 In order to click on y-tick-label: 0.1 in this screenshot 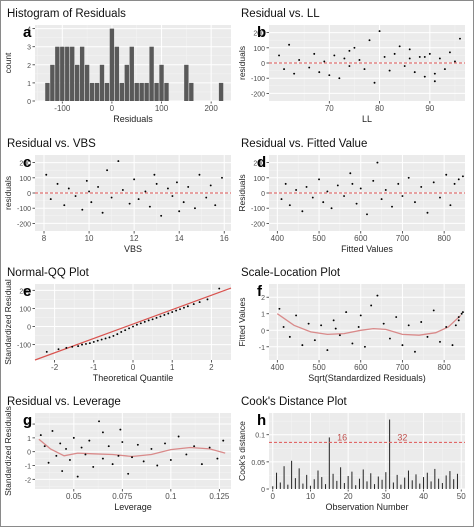, I will do `click(260, 436)`.